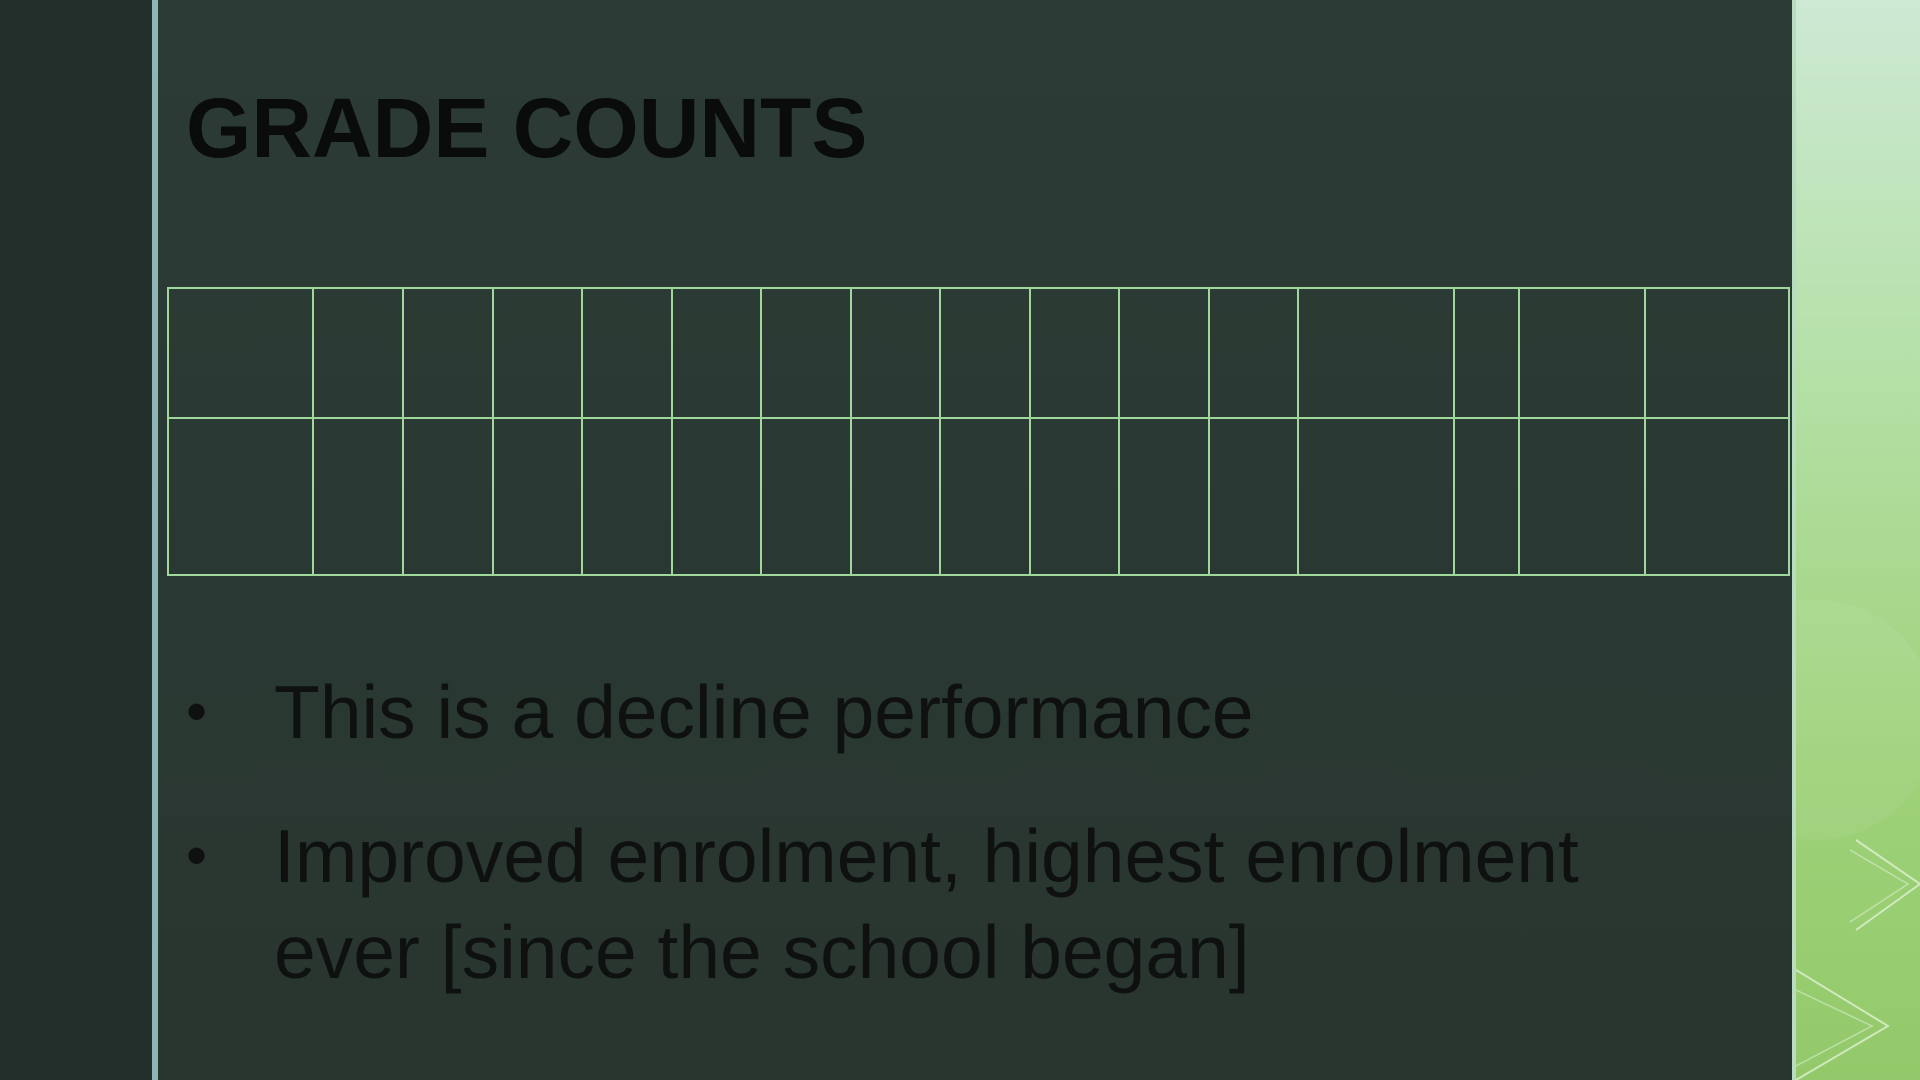  I want to click on bullet-text: This is a decline performance, so click(764, 712).